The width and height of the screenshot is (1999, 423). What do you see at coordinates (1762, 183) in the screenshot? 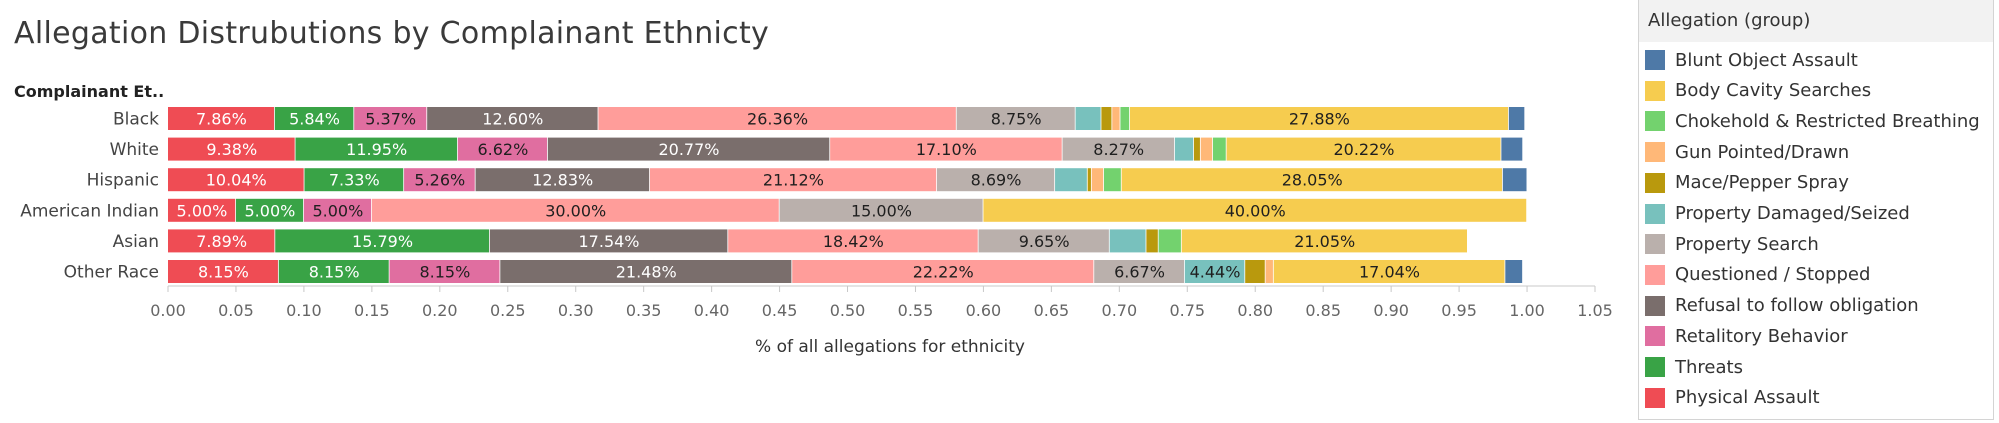
I see `legend-label: Mace/Pepper Spray` at bounding box center [1762, 183].